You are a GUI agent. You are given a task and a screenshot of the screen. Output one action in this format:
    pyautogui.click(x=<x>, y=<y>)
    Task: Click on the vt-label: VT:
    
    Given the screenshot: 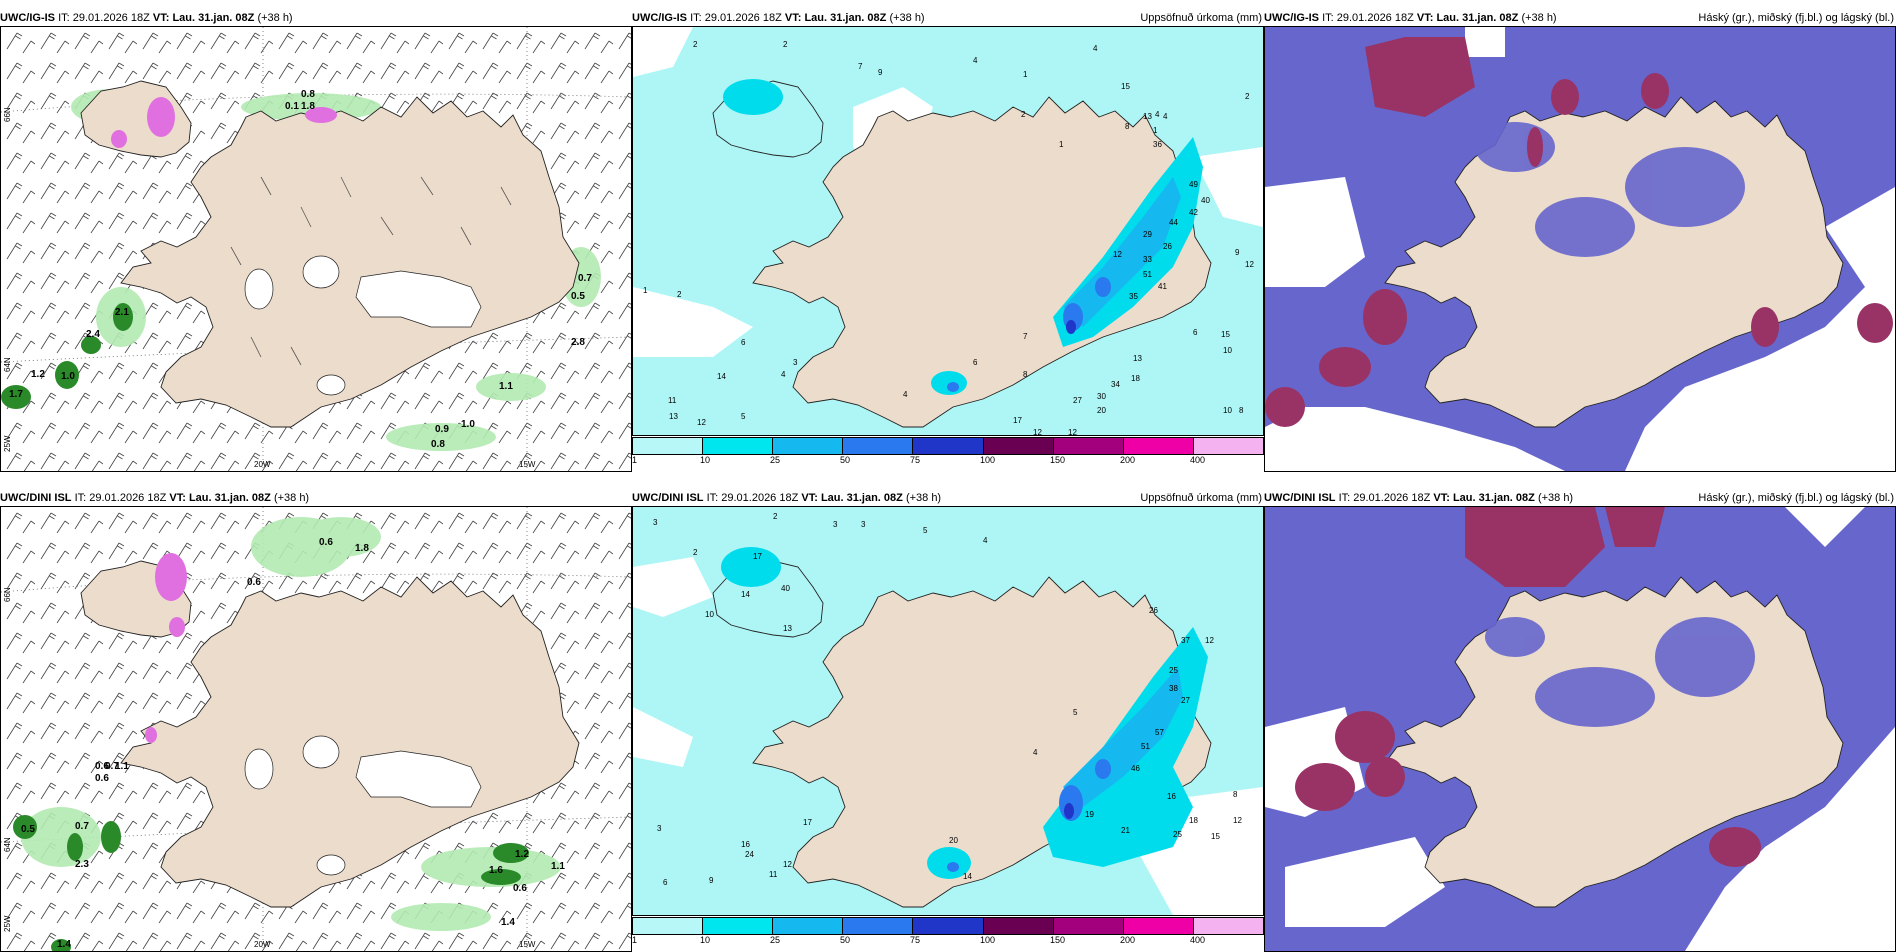 What is the action you would take?
    pyautogui.click(x=809, y=498)
    